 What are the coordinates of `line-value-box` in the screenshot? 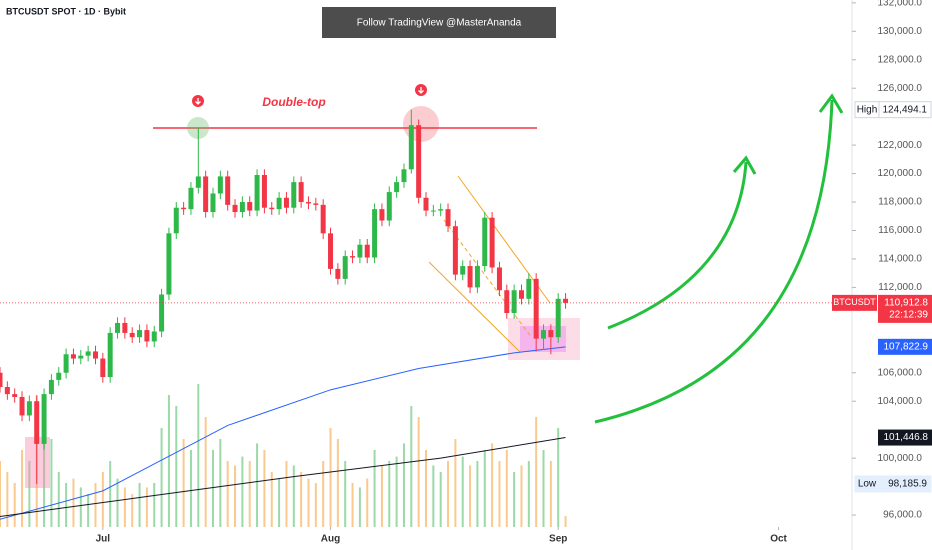 It's located at (905, 346).